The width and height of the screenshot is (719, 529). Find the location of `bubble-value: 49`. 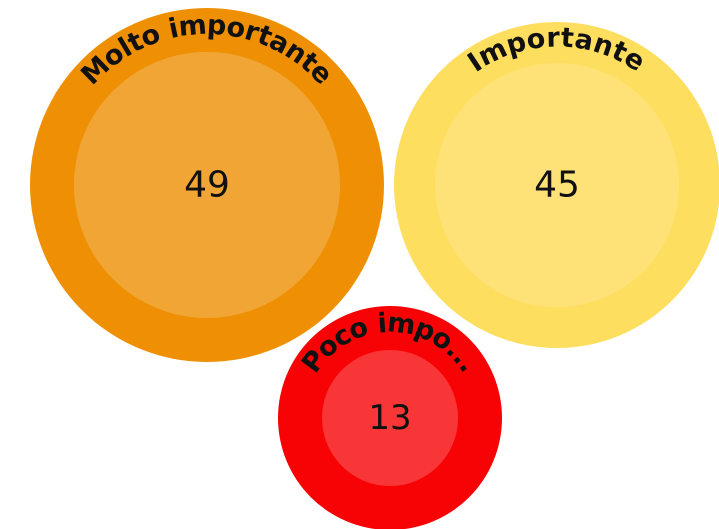

bubble-value: 49 is located at coordinates (207, 185).